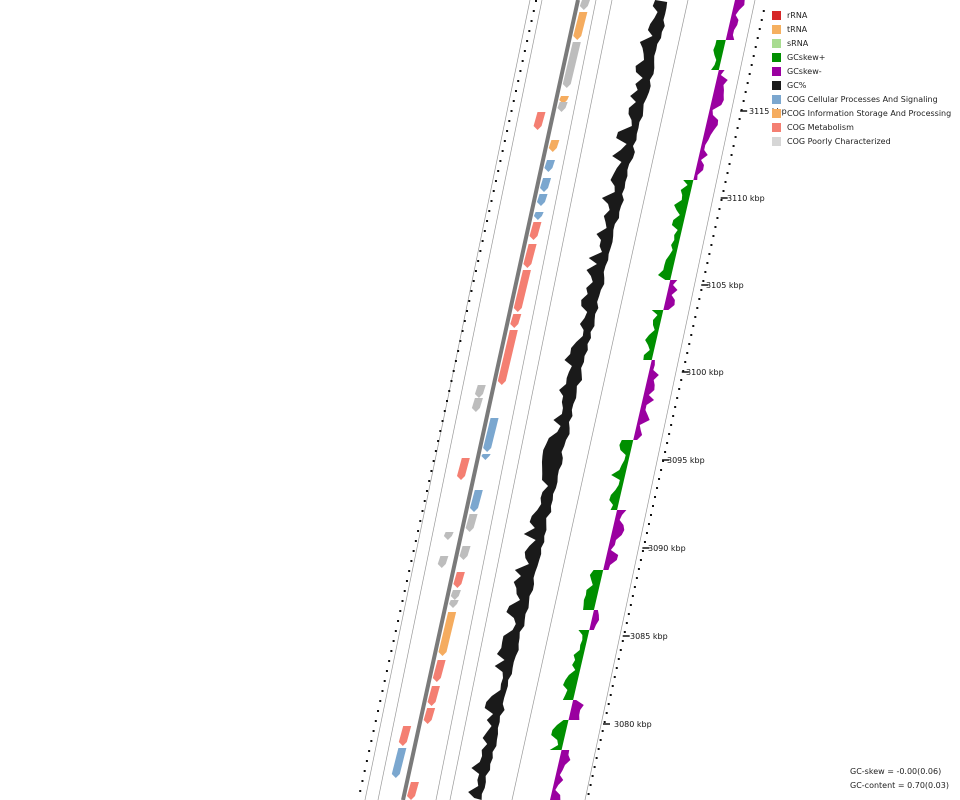 The image size is (960, 800). Describe the element at coordinates (861, 57) in the screenshot. I see `legend-item-gcskew-plus: GCskew+` at that location.